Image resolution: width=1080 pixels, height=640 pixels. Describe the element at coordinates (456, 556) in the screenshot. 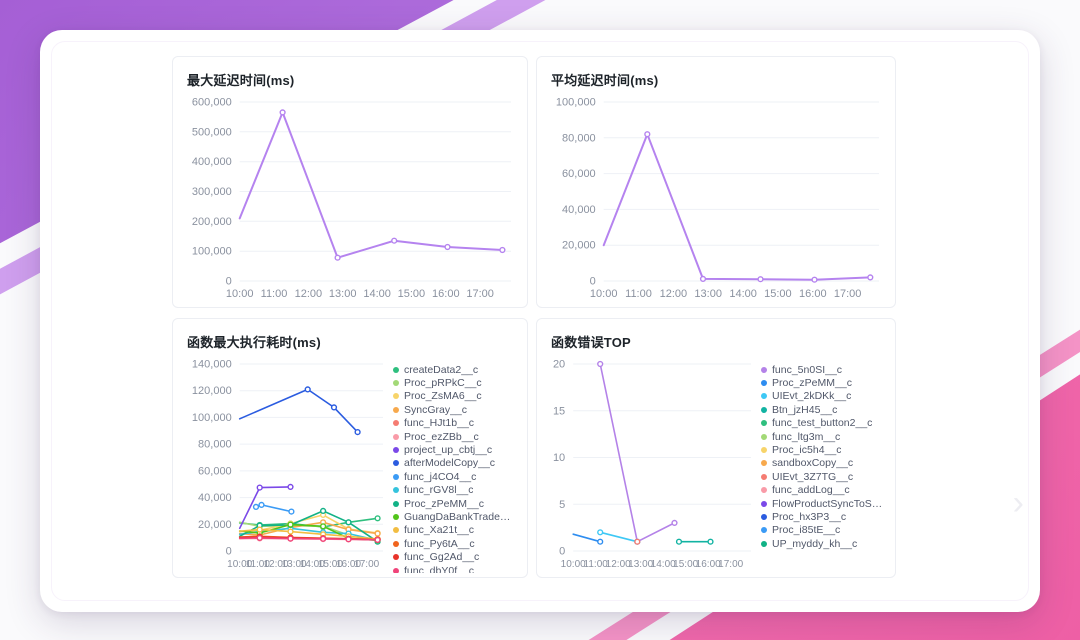

I see `legend-item: func_Gg2Ad__c` at that location.